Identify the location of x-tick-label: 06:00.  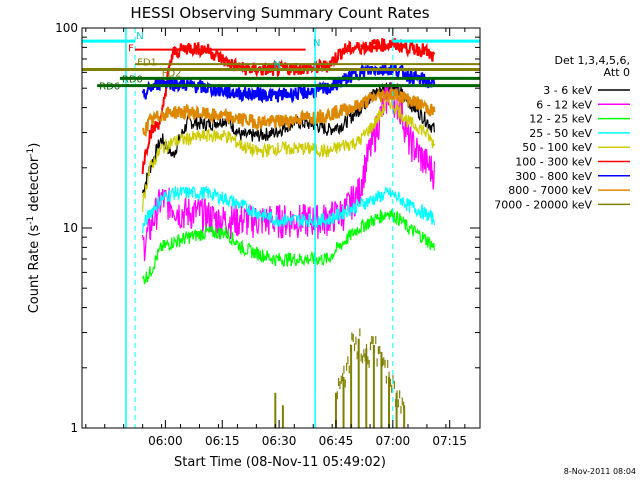
(165, 441).